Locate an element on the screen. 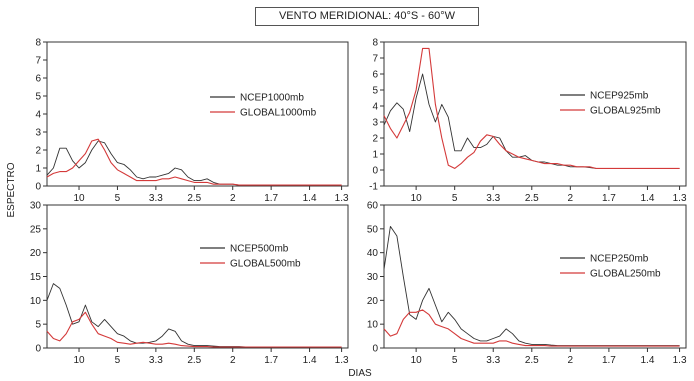  figure-title-text: VENTO MERIDIONAL: 40°S - 60°W is located at coordinates (367, 16).